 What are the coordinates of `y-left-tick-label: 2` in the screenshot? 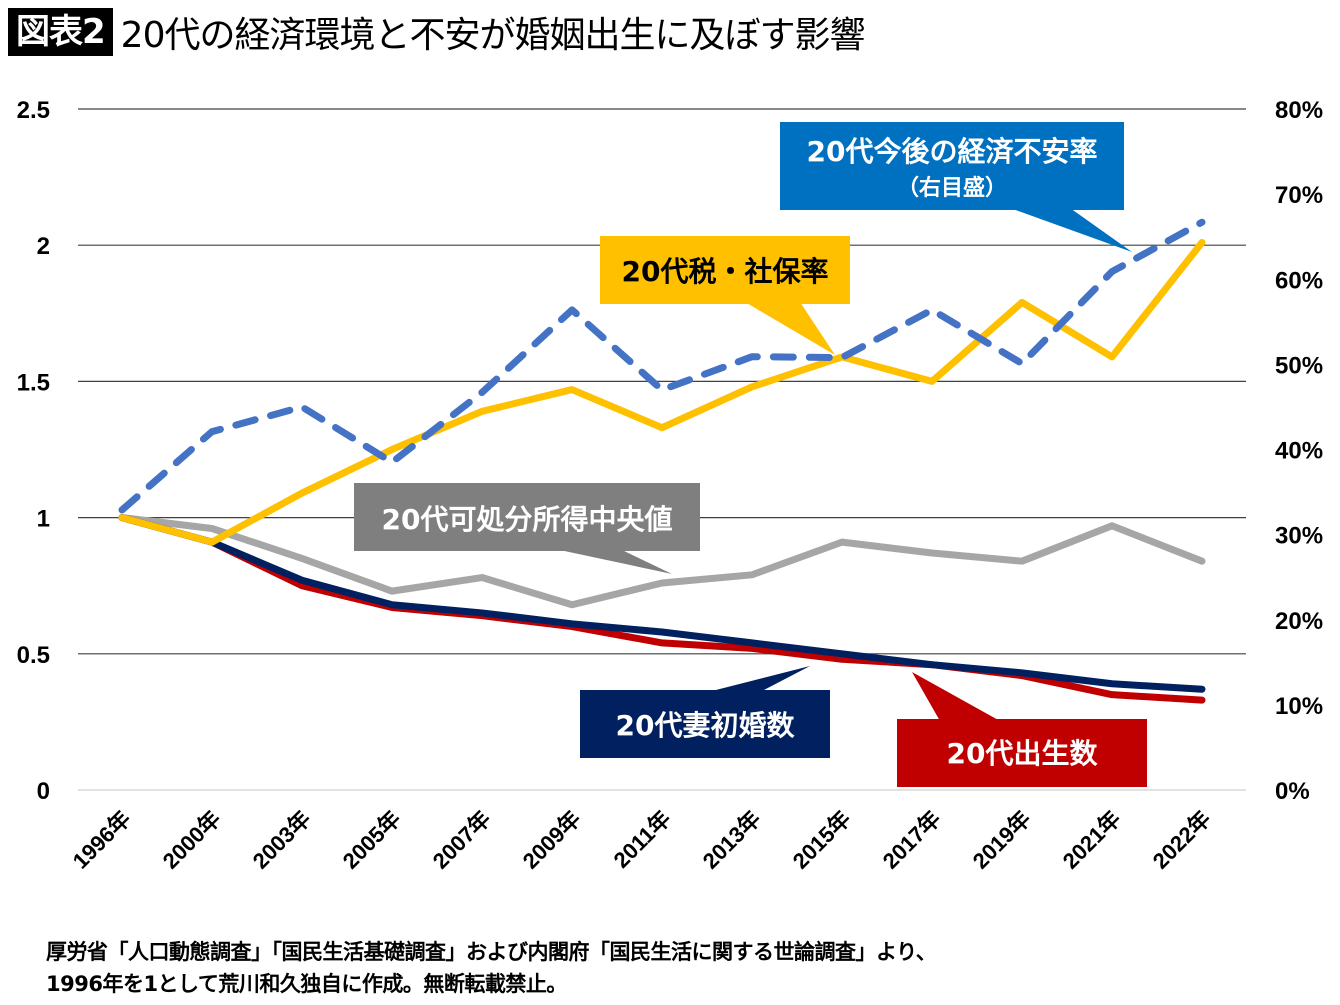 It's located at (43, 246).